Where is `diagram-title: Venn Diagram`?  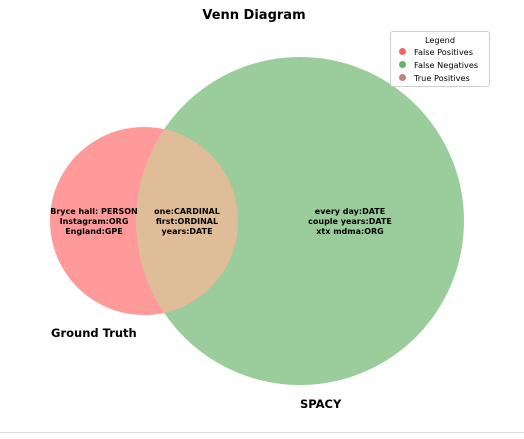 diagram-title: Venn Diagram is located at coordinates (254, 15).